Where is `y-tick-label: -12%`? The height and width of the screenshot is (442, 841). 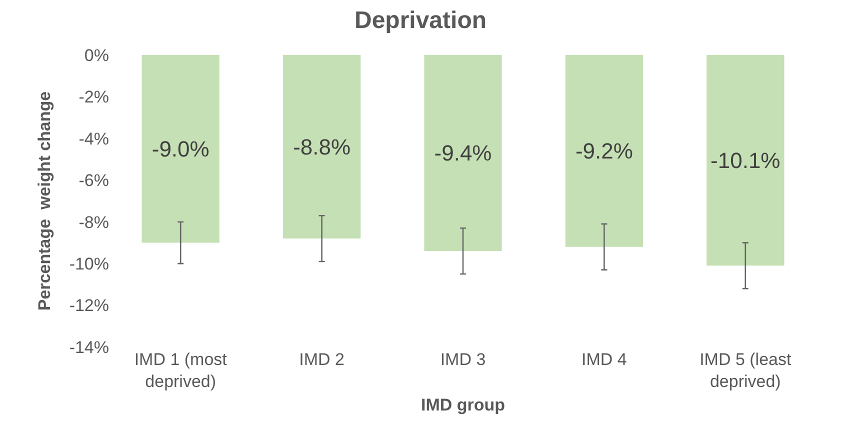
y-tick-label: -12% is located at coordinates (89, 306).